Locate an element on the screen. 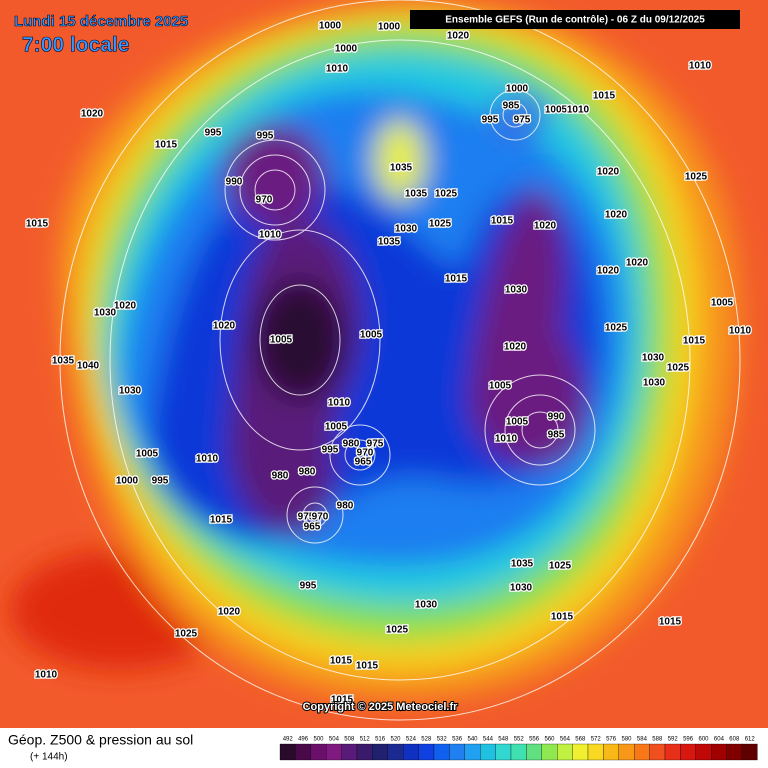  colorbar-label: 536 is located at coordinates (457, 740).